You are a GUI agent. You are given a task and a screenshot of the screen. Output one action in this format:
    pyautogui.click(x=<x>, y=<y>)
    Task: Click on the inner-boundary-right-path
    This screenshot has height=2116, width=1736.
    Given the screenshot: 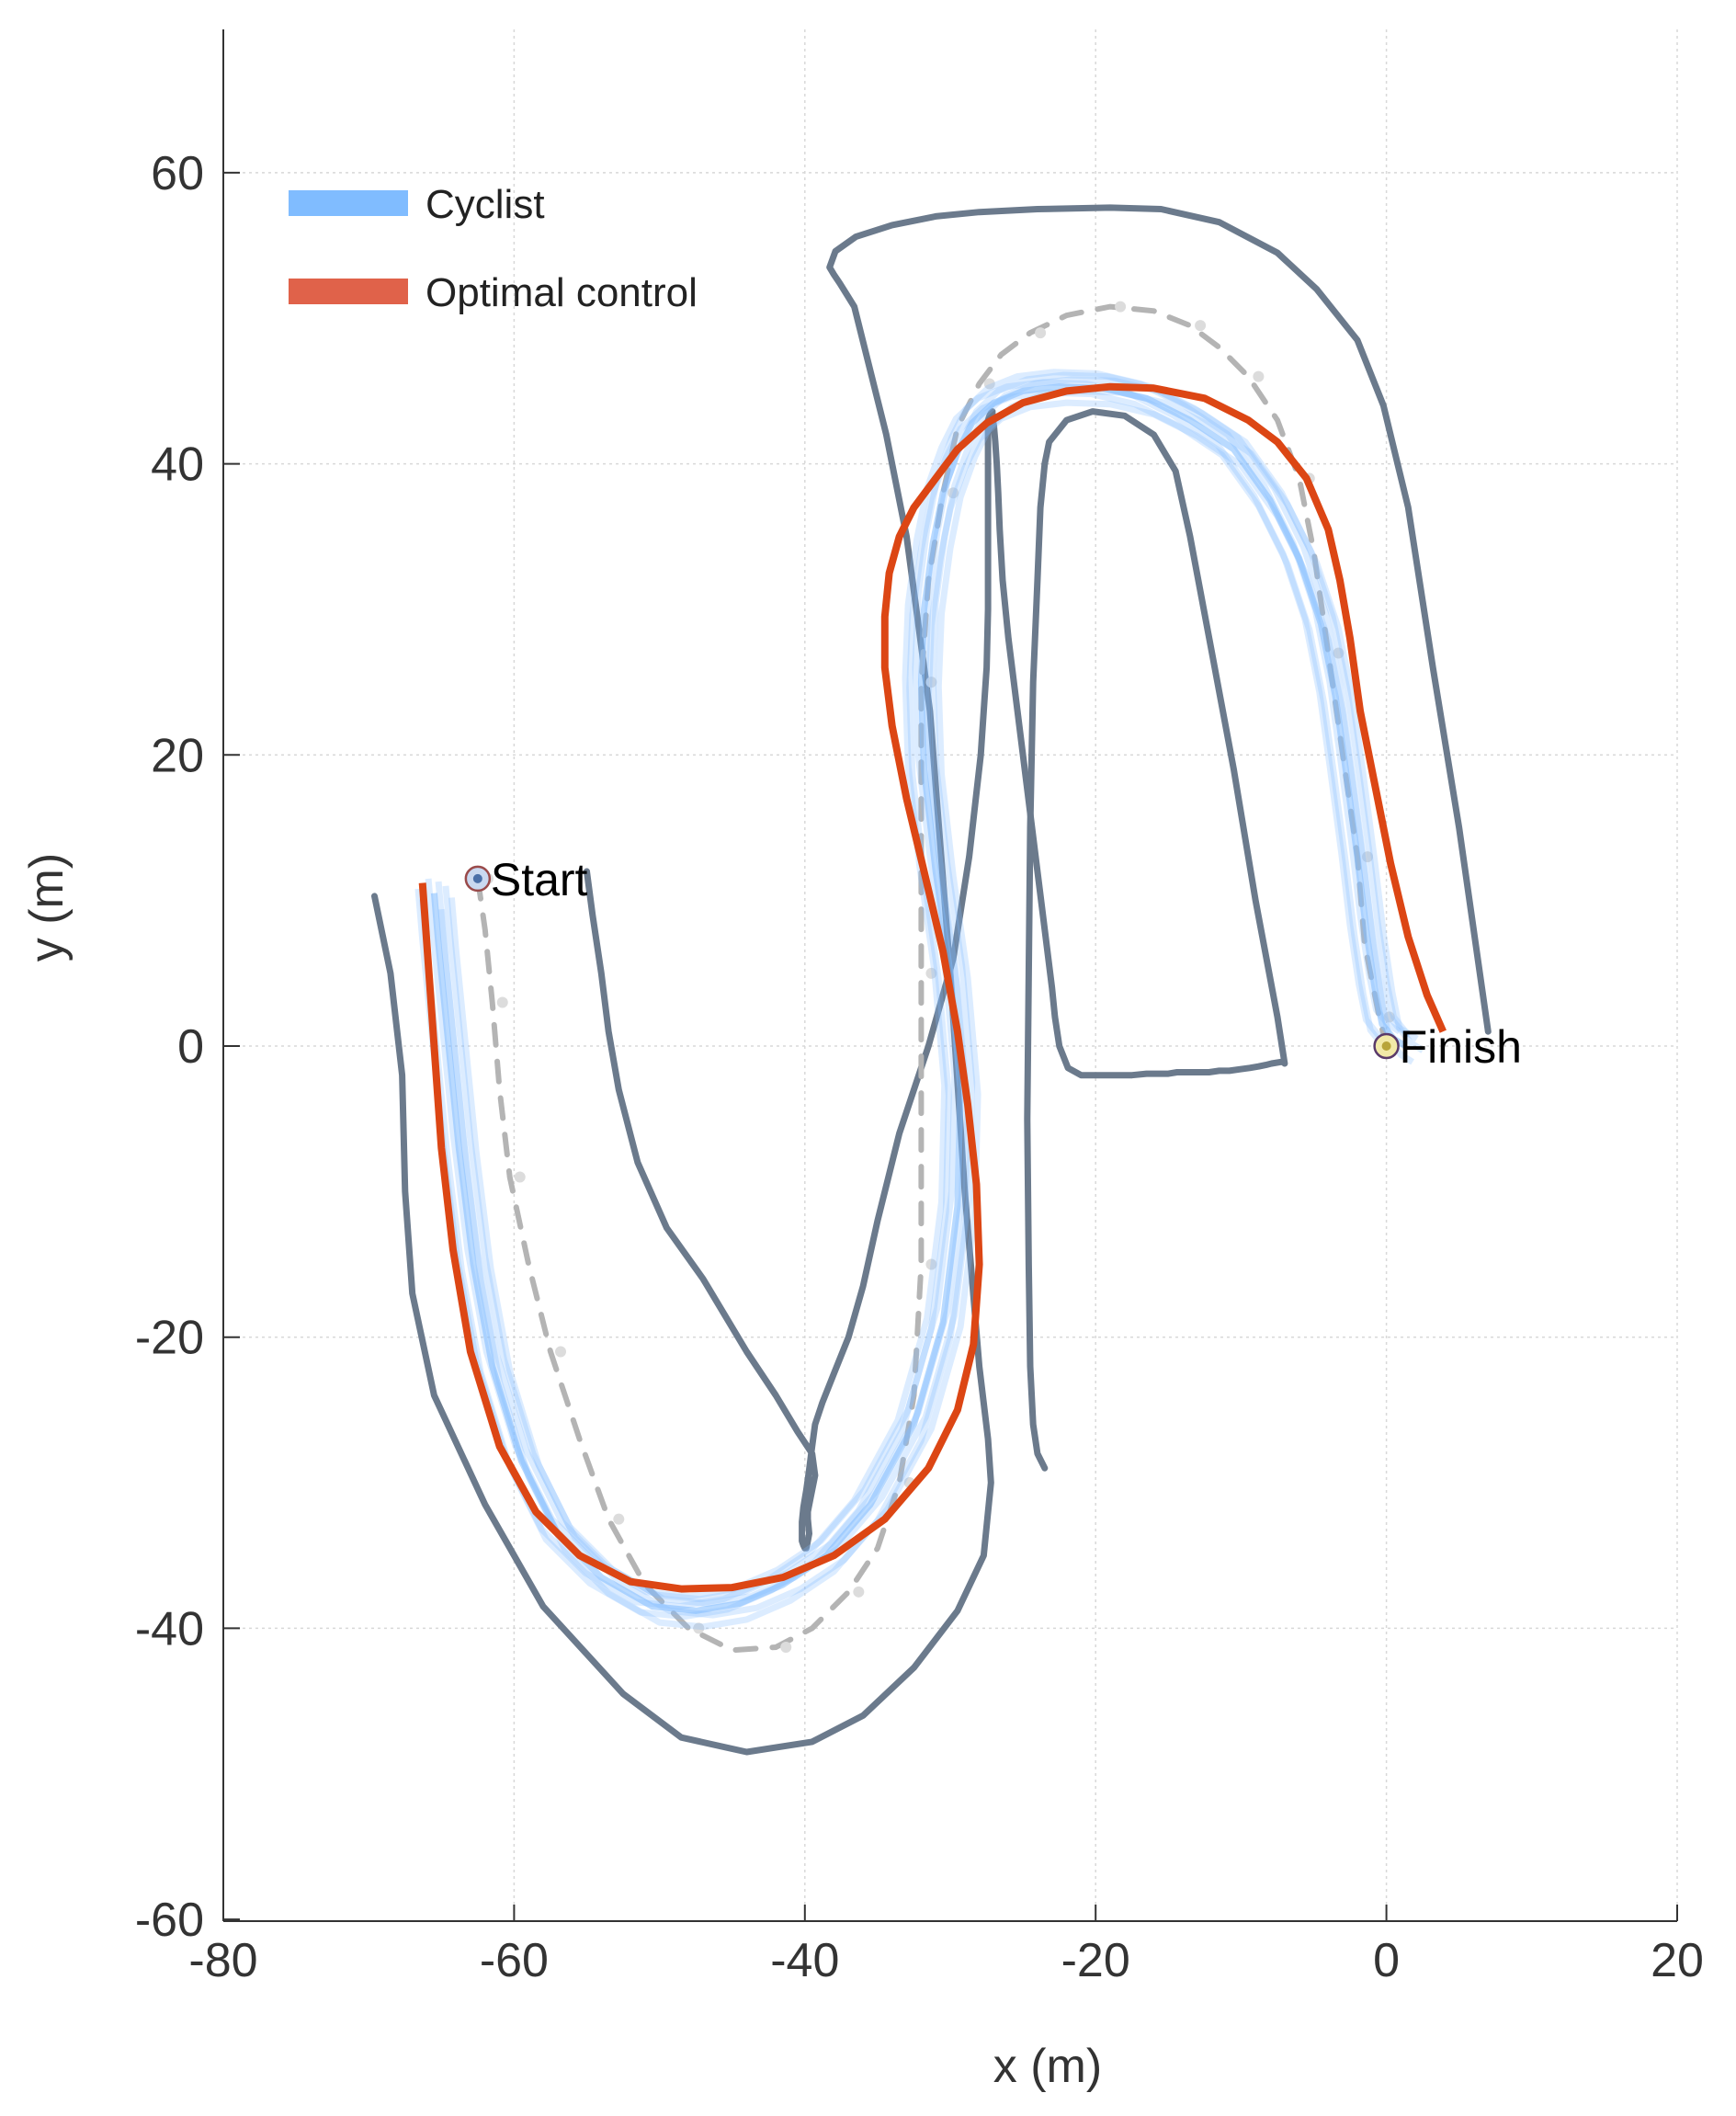 What is the action you would take?
    pyautogui.click(x=1164, y=737)
    